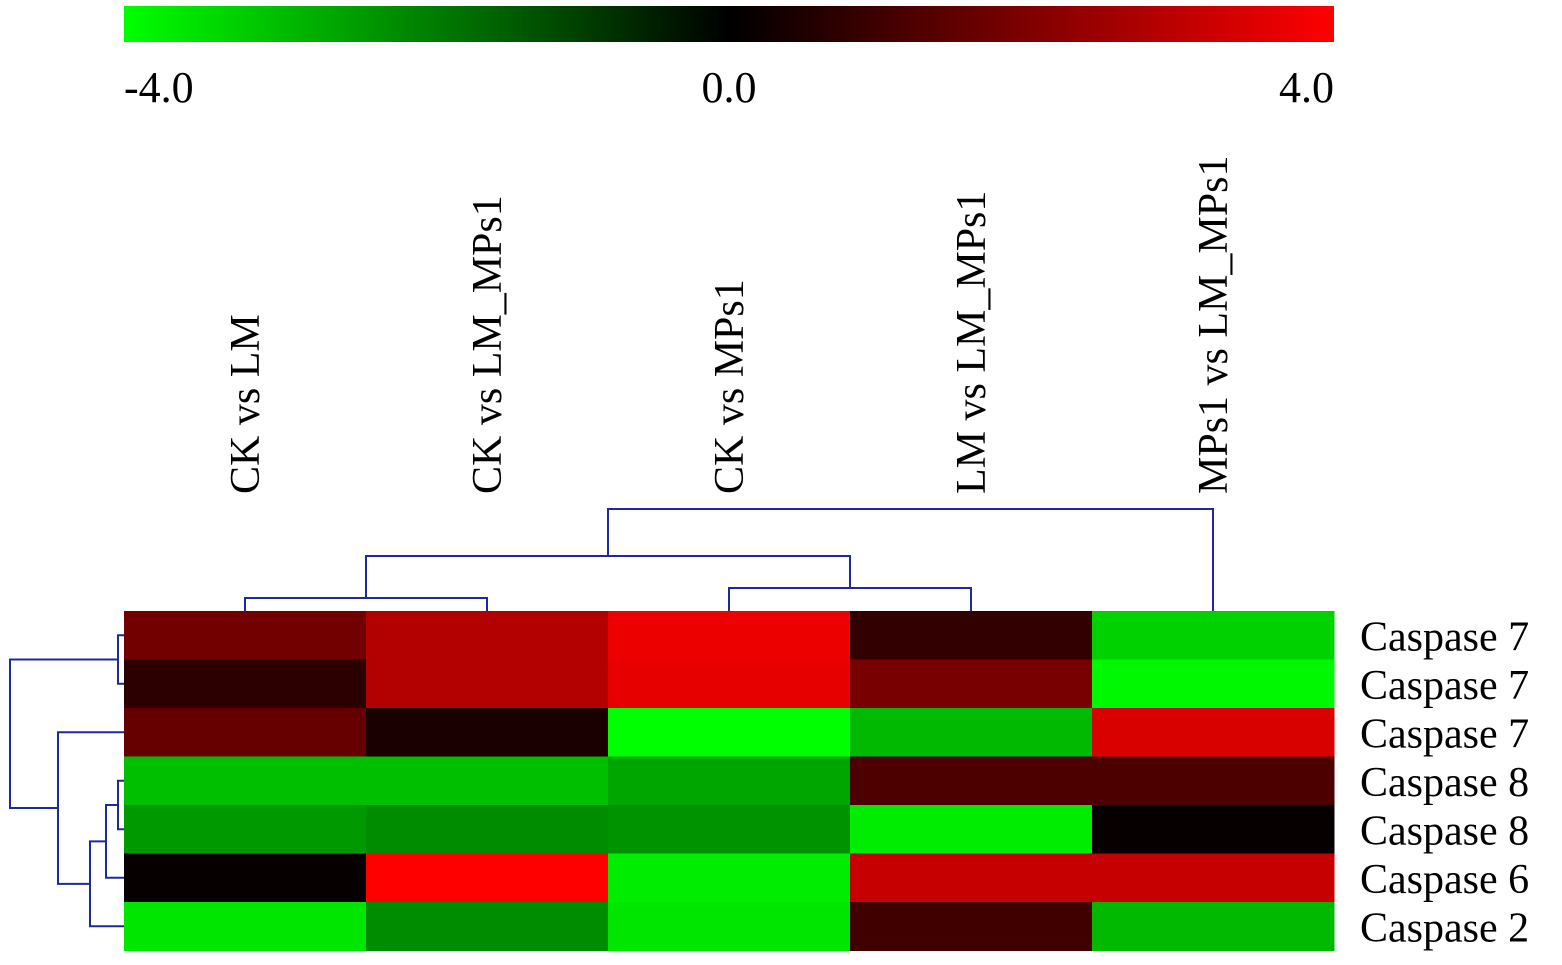  What do you see at coordinates (1444, 928) in the screenshot?
I see `row-label: Caspase 2` at bounding box center [1444, 928].